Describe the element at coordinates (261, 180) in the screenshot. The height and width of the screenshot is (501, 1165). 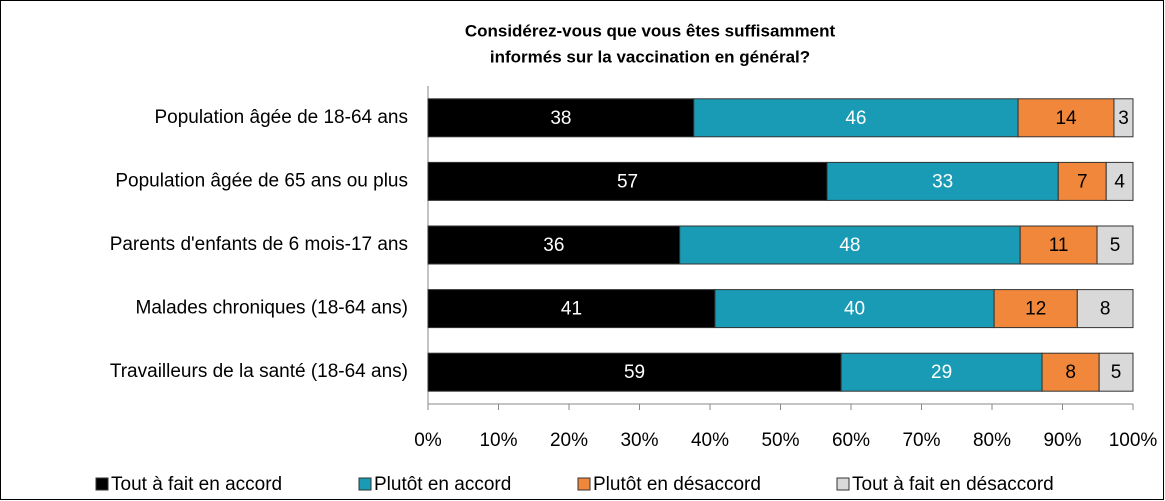
I see `y-tick-label: Population âgée de 65 ans ou plus` at that location.